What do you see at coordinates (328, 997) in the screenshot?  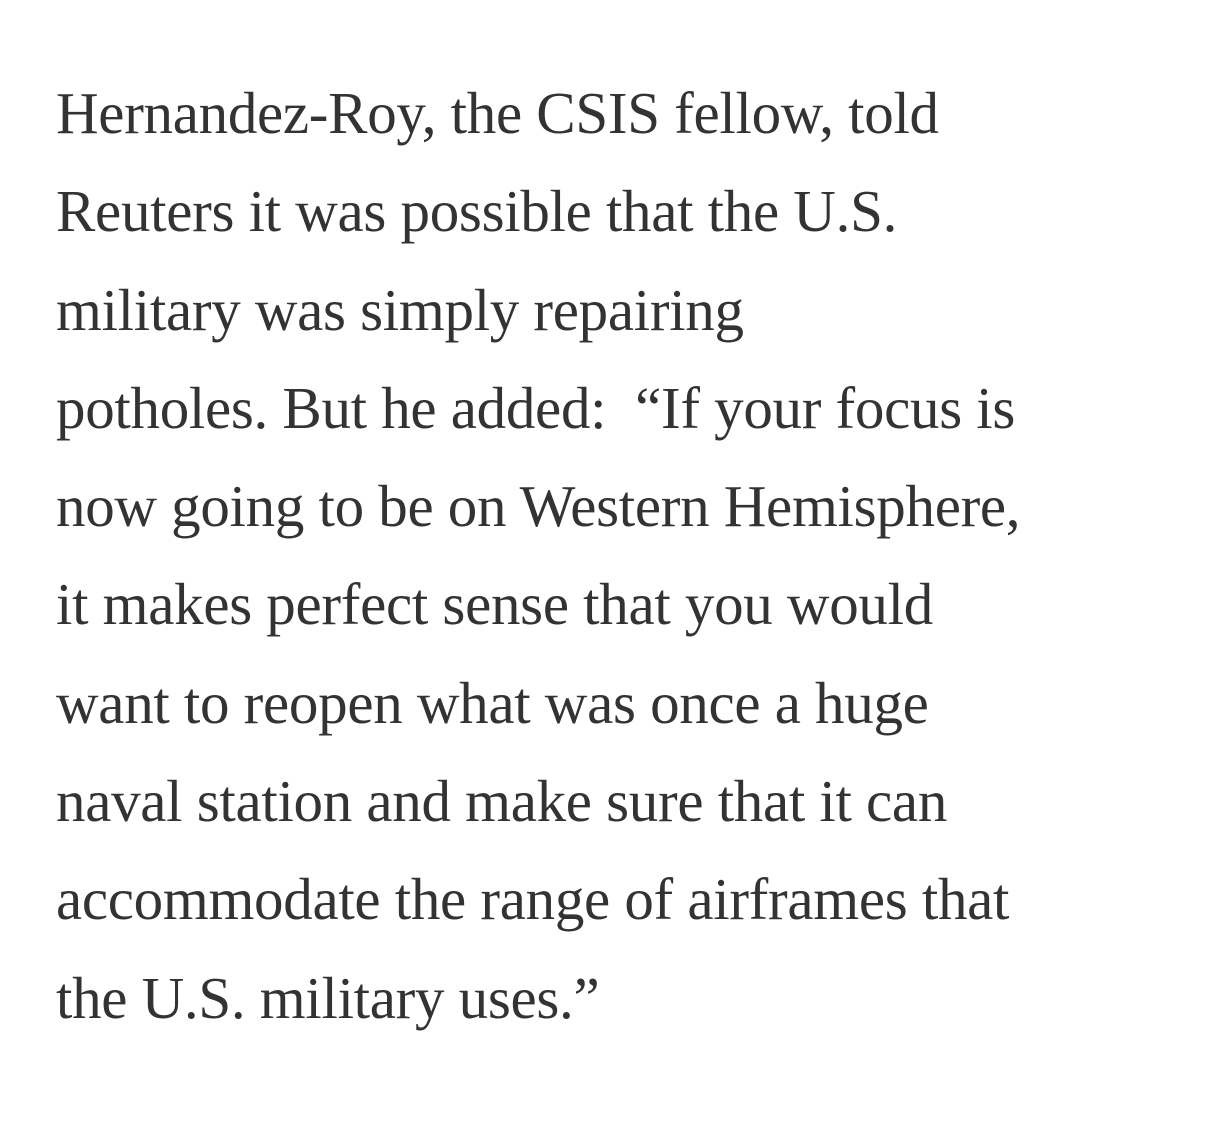 I see `paragraph-line: the U.S. military uses.”` at bounding box center [328, 997].